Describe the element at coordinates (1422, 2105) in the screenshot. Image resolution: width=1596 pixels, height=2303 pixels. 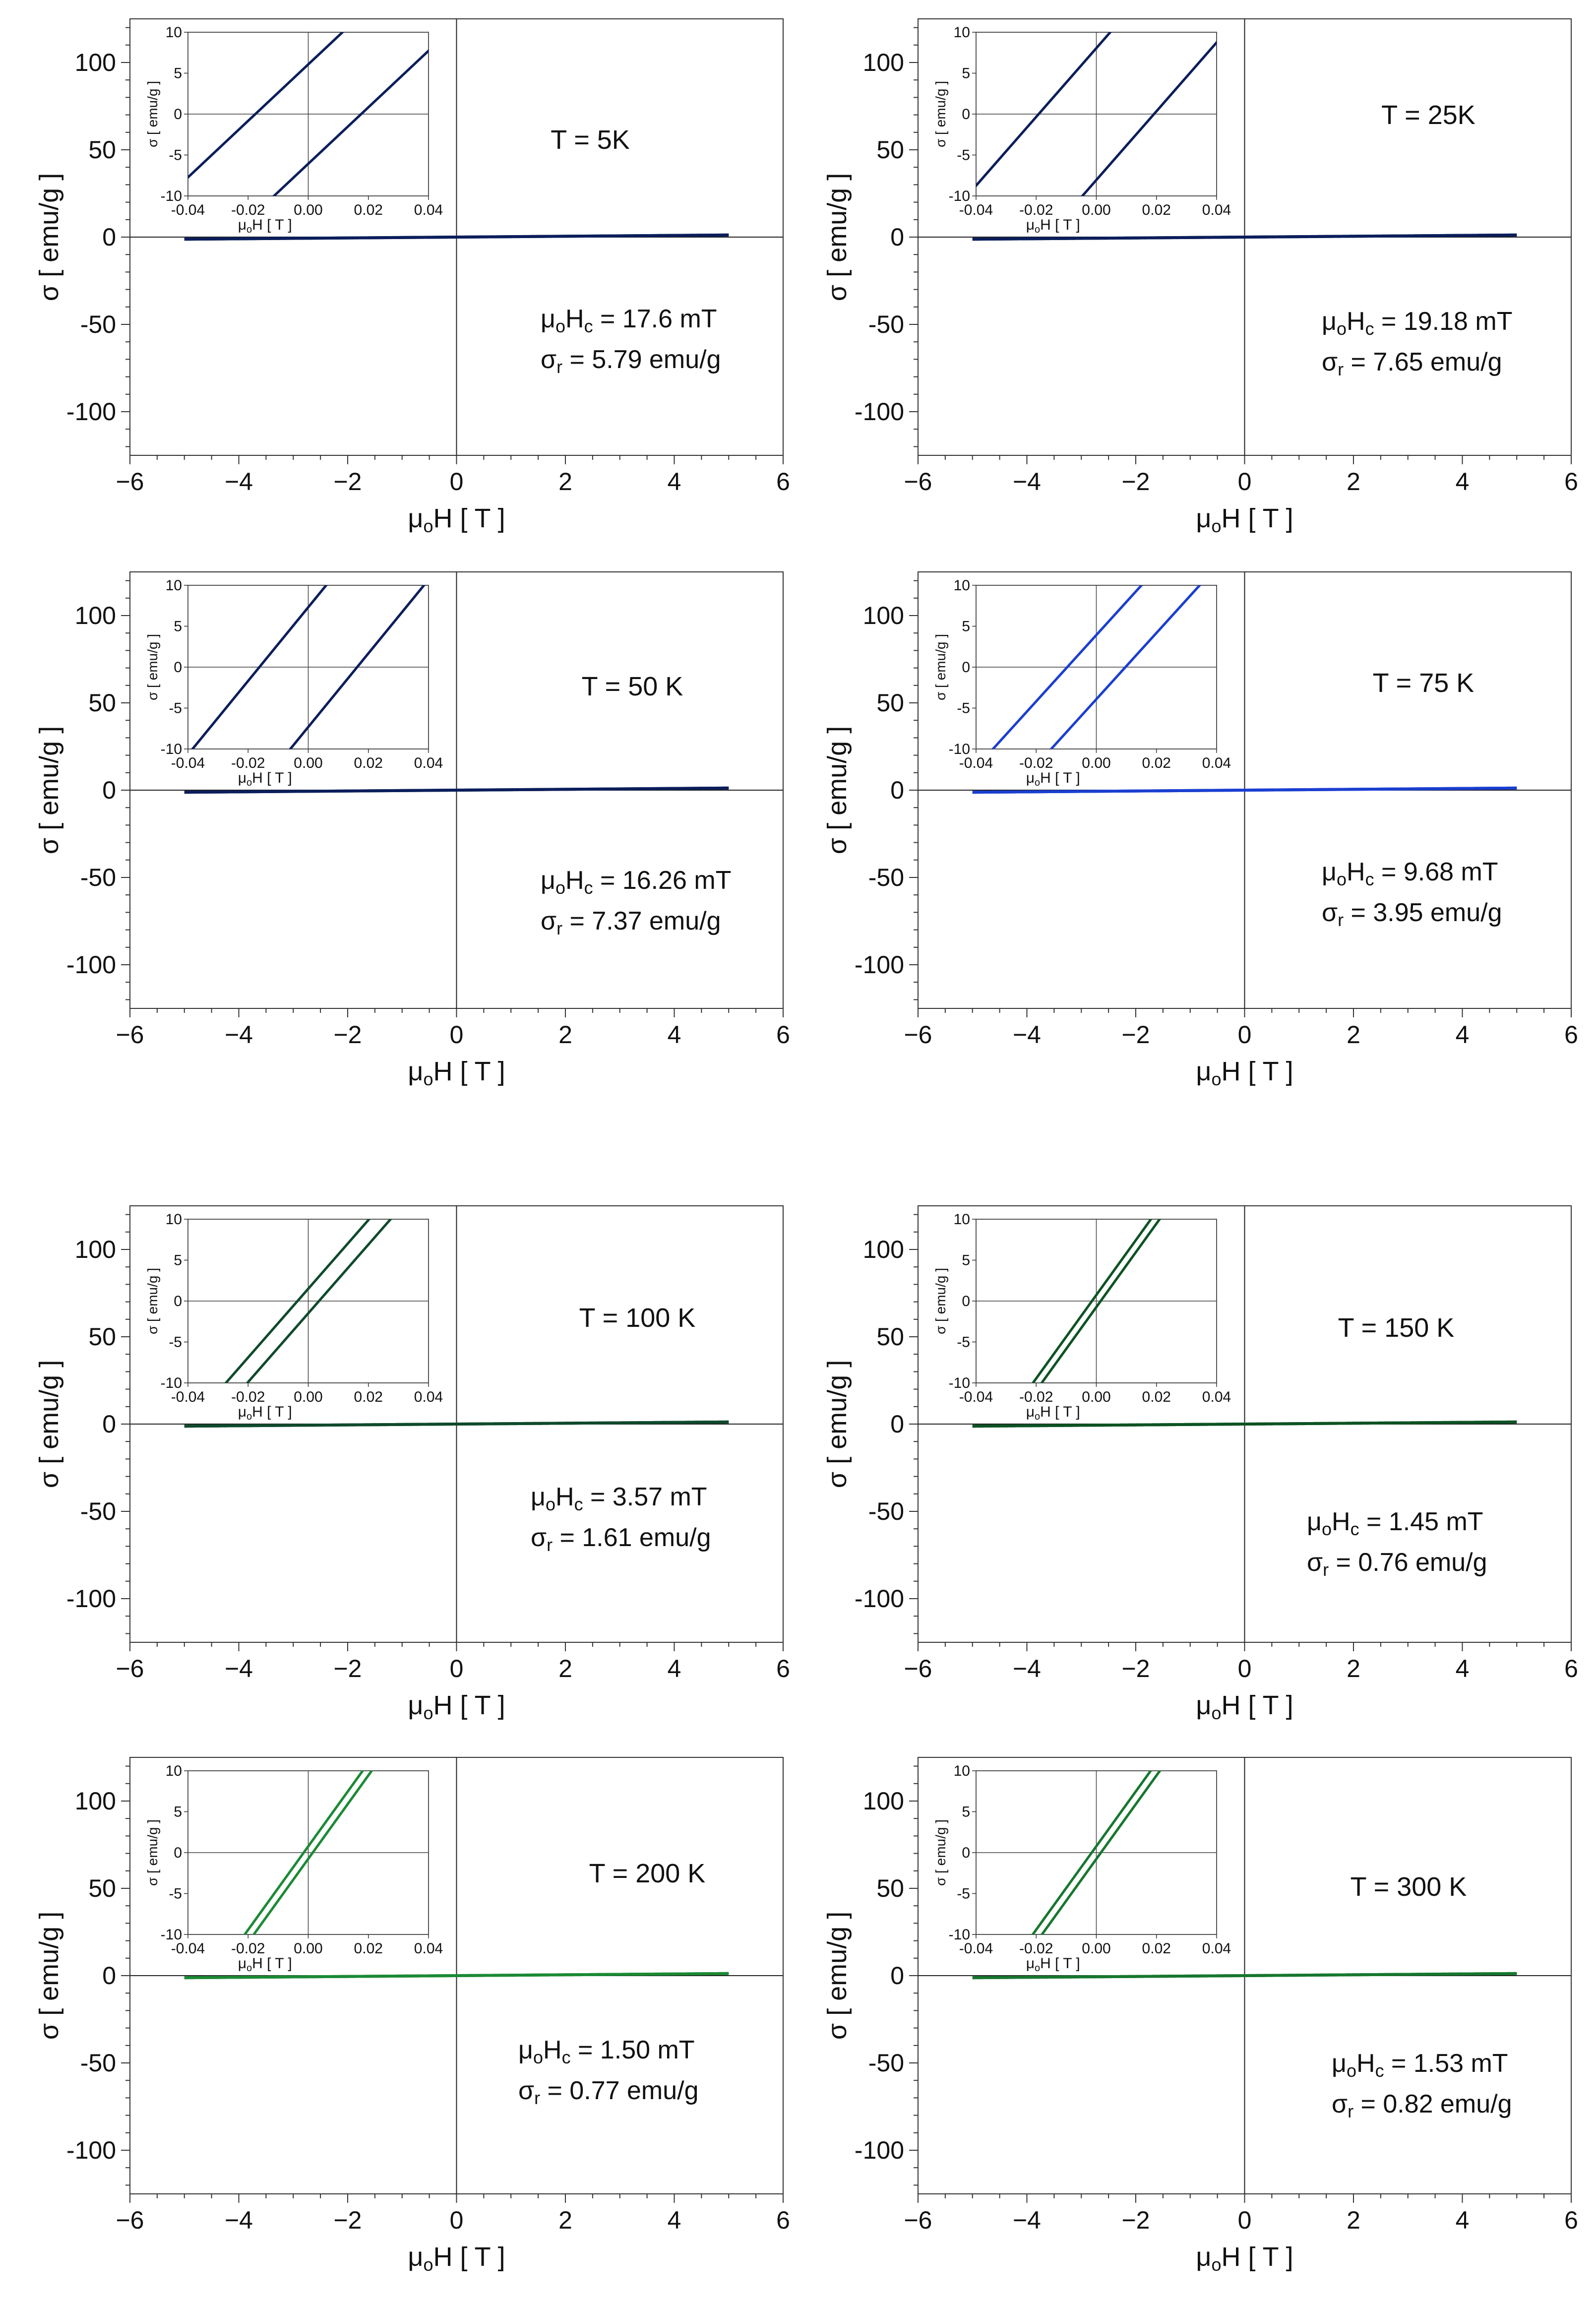
I see `remanence-label: σr = 0.82 emu/g` at that location.